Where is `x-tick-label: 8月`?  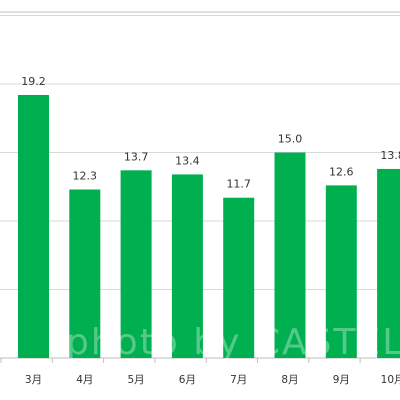 x-tick-label: 8月 is located at coordinates (289, 380).